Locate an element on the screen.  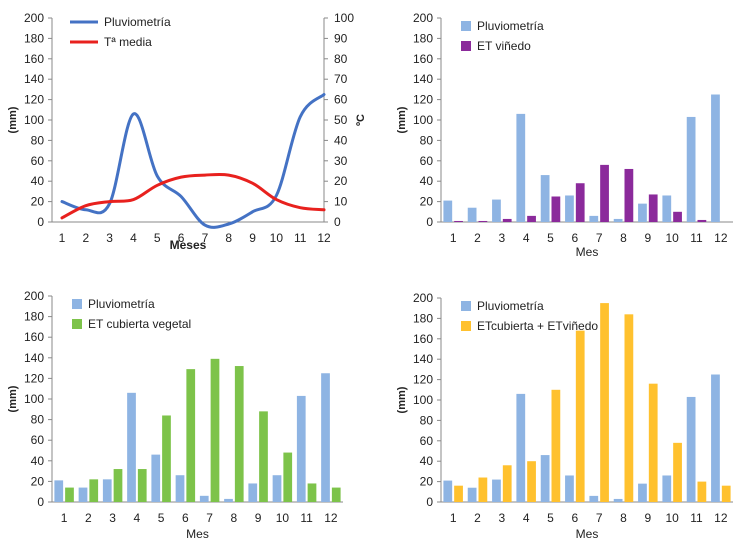
x-tick-label: 11 is located at coordinates (300, 238).